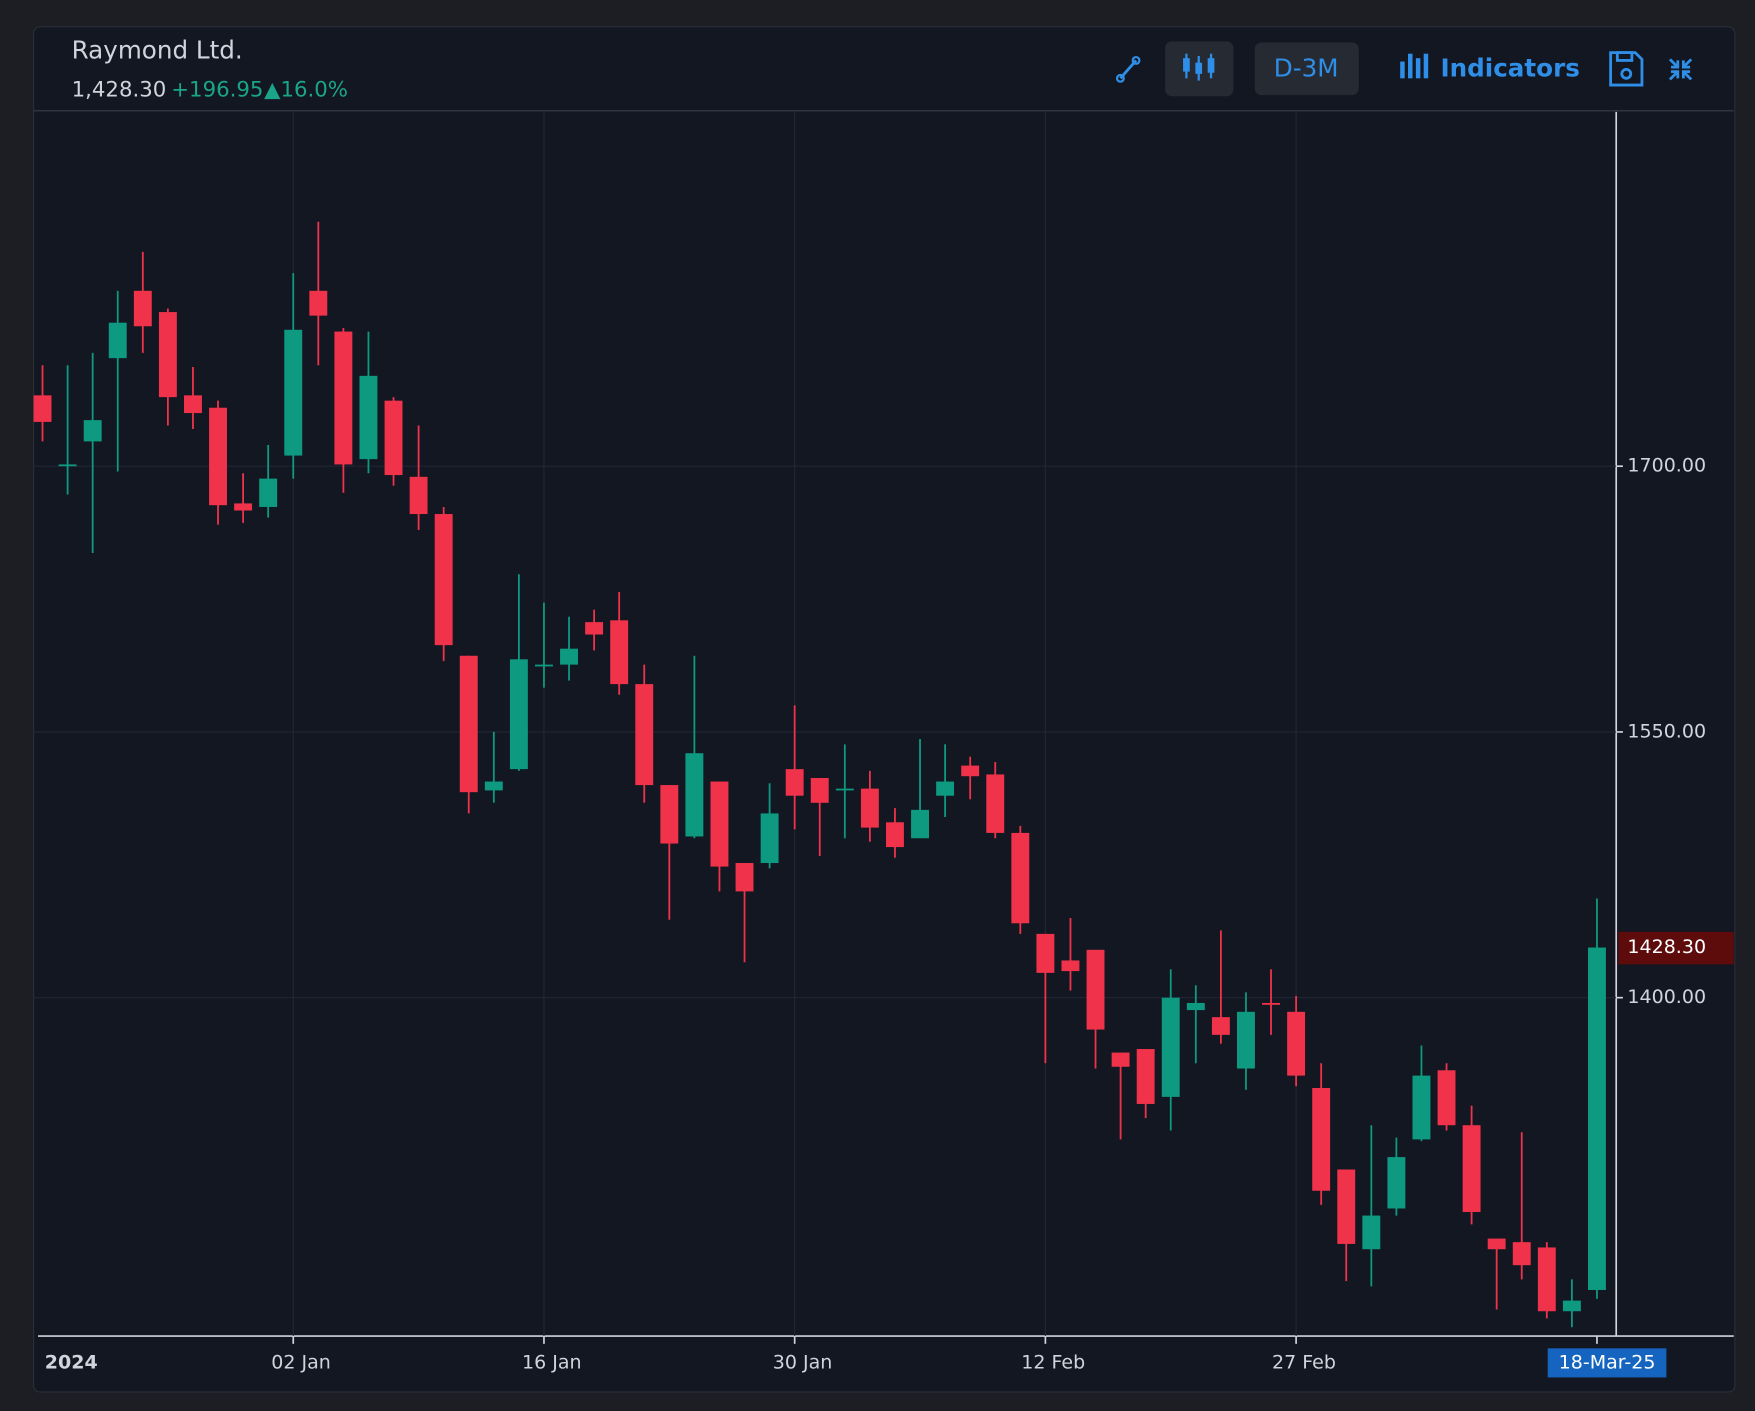 Image resolution: width=1755 pixels, height=1411 pixels. I want to click on x-tick-label: 27 Feb, so click(1304, 1362).